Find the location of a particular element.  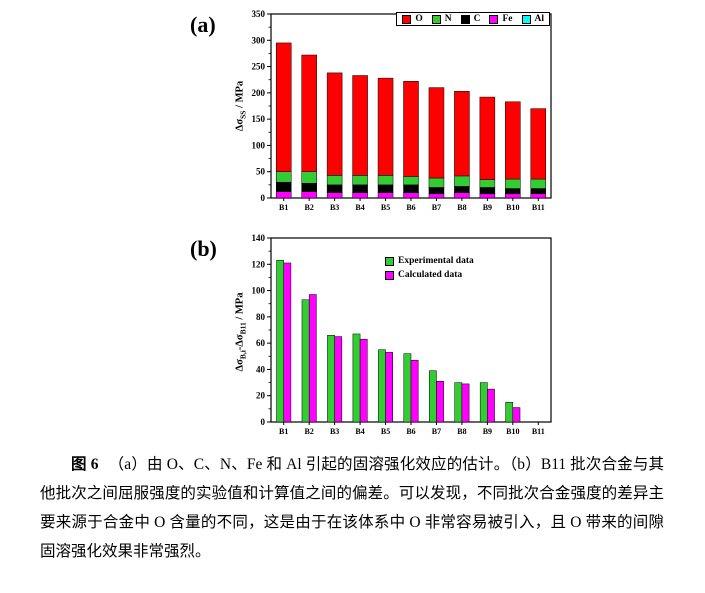

legend-label: Al is located at coordinates (539, 19).